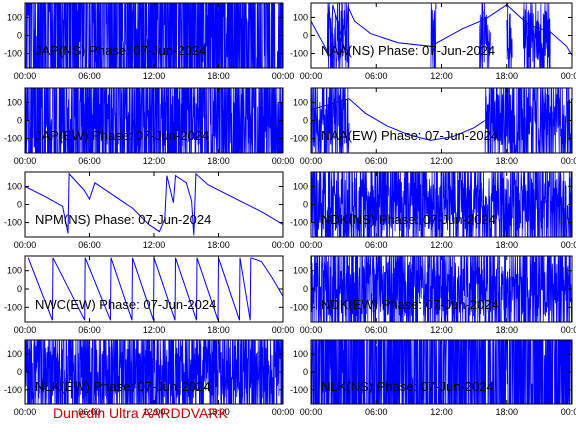  What do you see at coordinates (407, 386) in the screenshot?
I see `panel-title: NLK(NS) Phase: 07-Jun-2024` at bounding box center [407, 386].